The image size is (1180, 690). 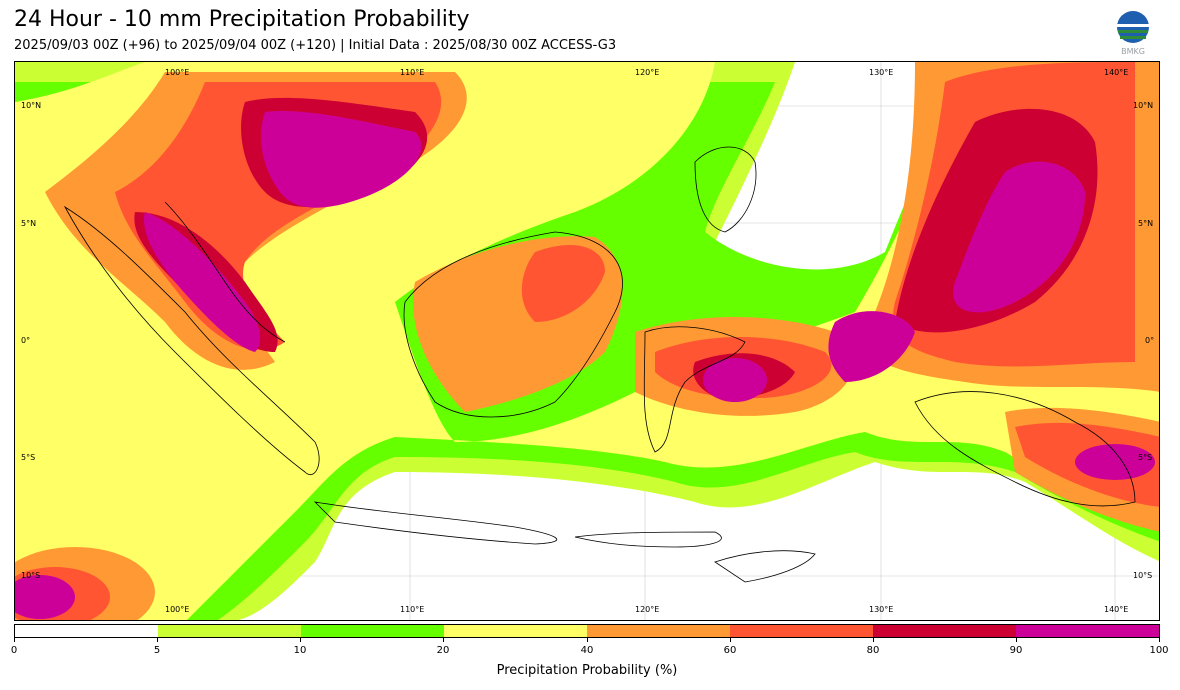 I want to click on lat-label-left: 0°, so click(x=26, y=340).